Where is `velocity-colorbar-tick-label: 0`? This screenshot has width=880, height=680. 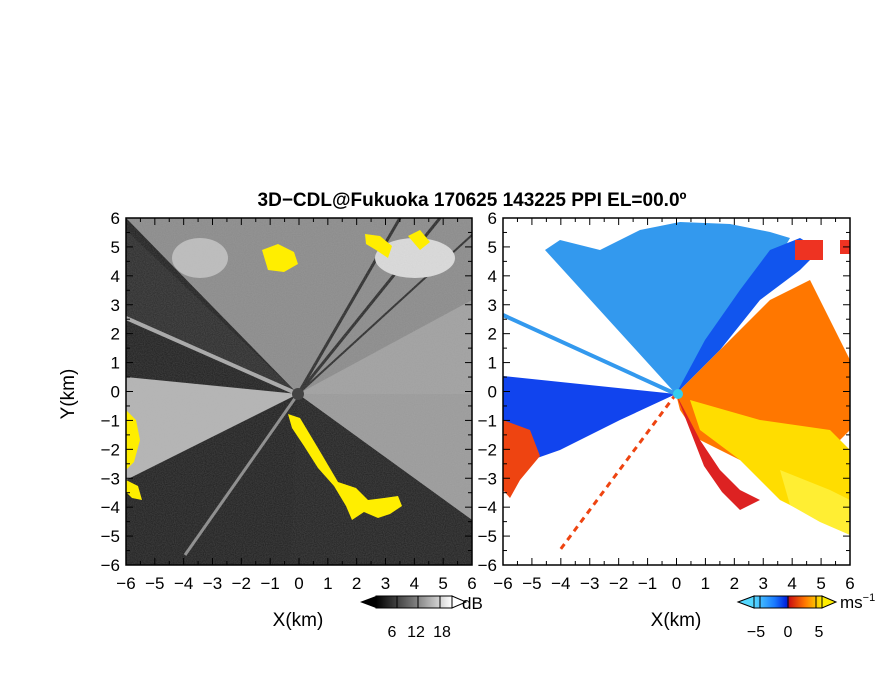
velocity-colorbar-tick-label: 0 is located at coordinates (788, 632).